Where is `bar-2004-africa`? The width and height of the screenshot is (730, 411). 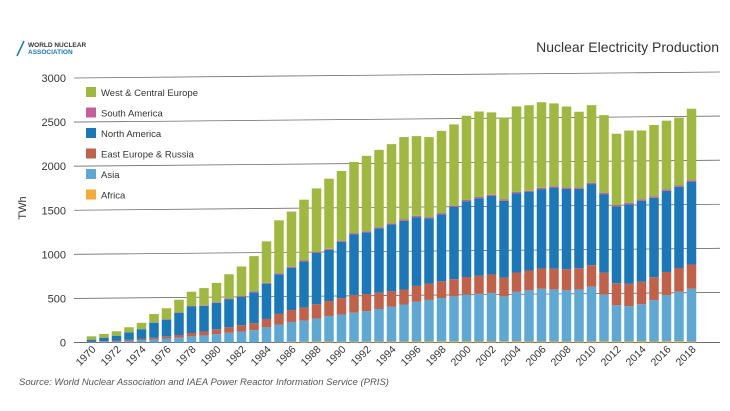
bar-2004-africa is located at coordinates (516, 342).